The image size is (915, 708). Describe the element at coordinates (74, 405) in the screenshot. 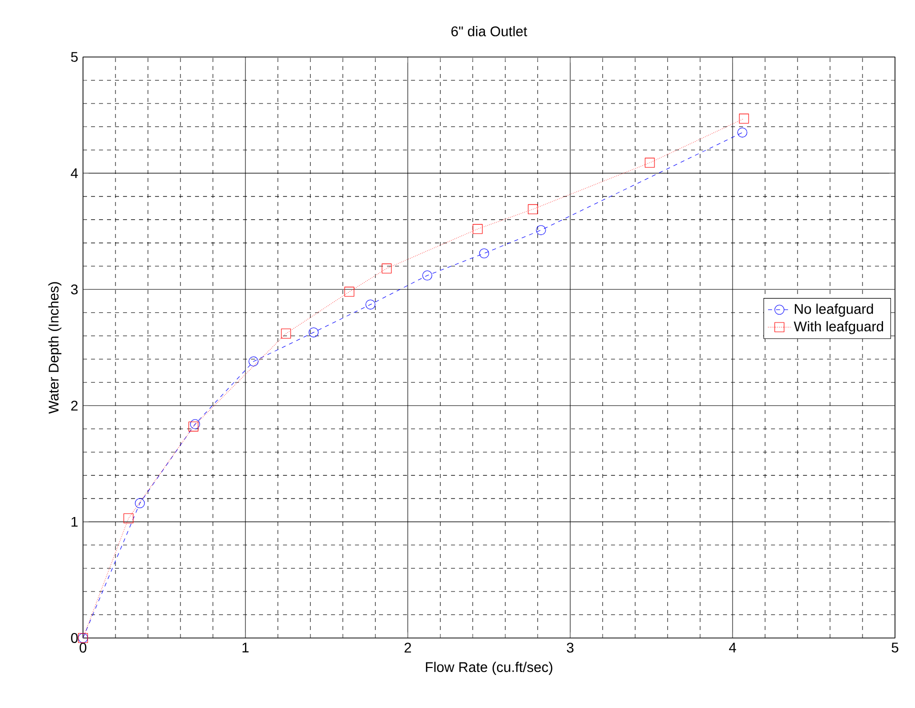

I see `y-tick-label: 2` at that location.